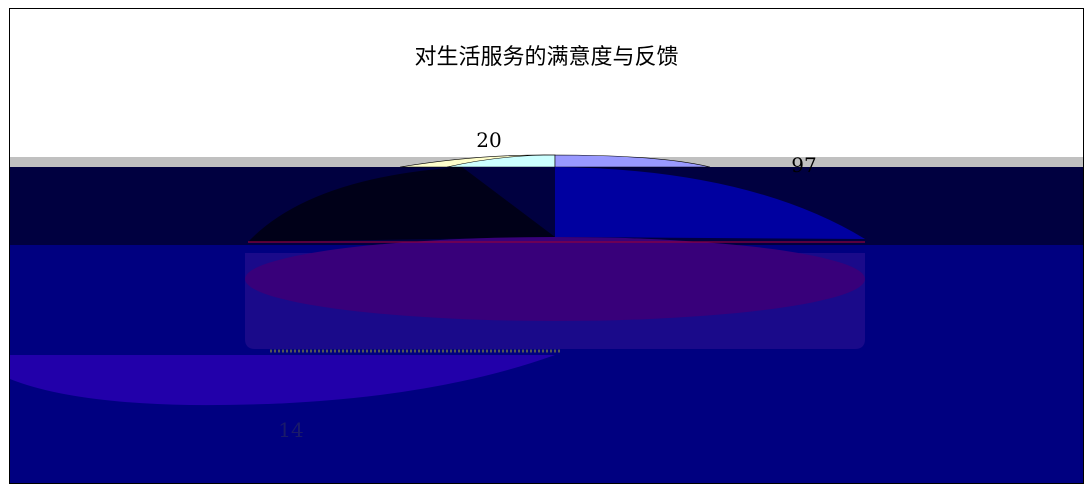  I want to click on pie-slice-purple, so click(555, 279).